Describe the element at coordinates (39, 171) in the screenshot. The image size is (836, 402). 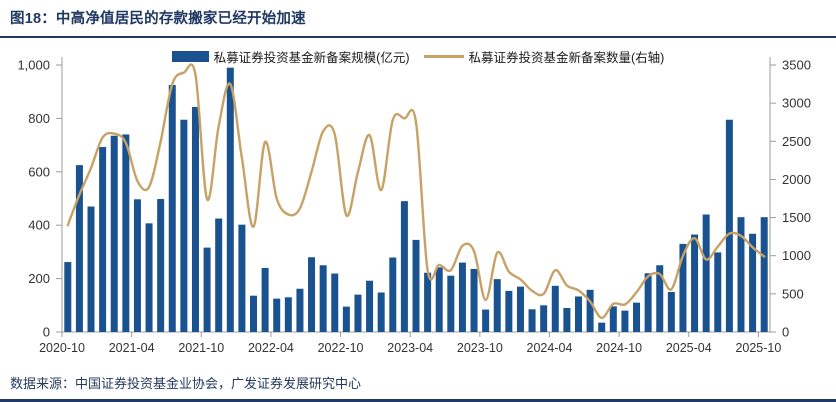
I see `svg-text: 600` at that location.